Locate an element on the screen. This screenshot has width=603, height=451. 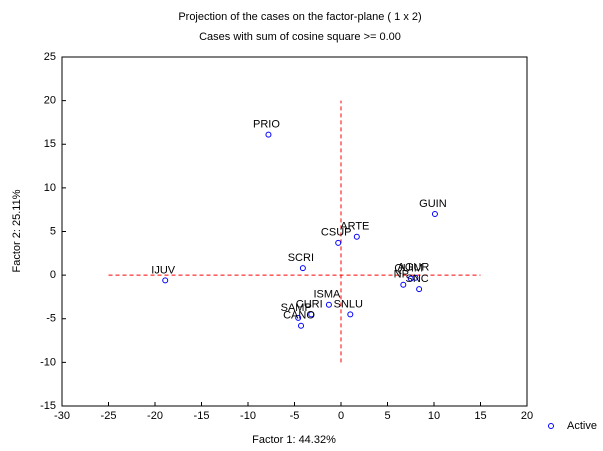
point-label: CSUP is located at coordinates (336, 233).